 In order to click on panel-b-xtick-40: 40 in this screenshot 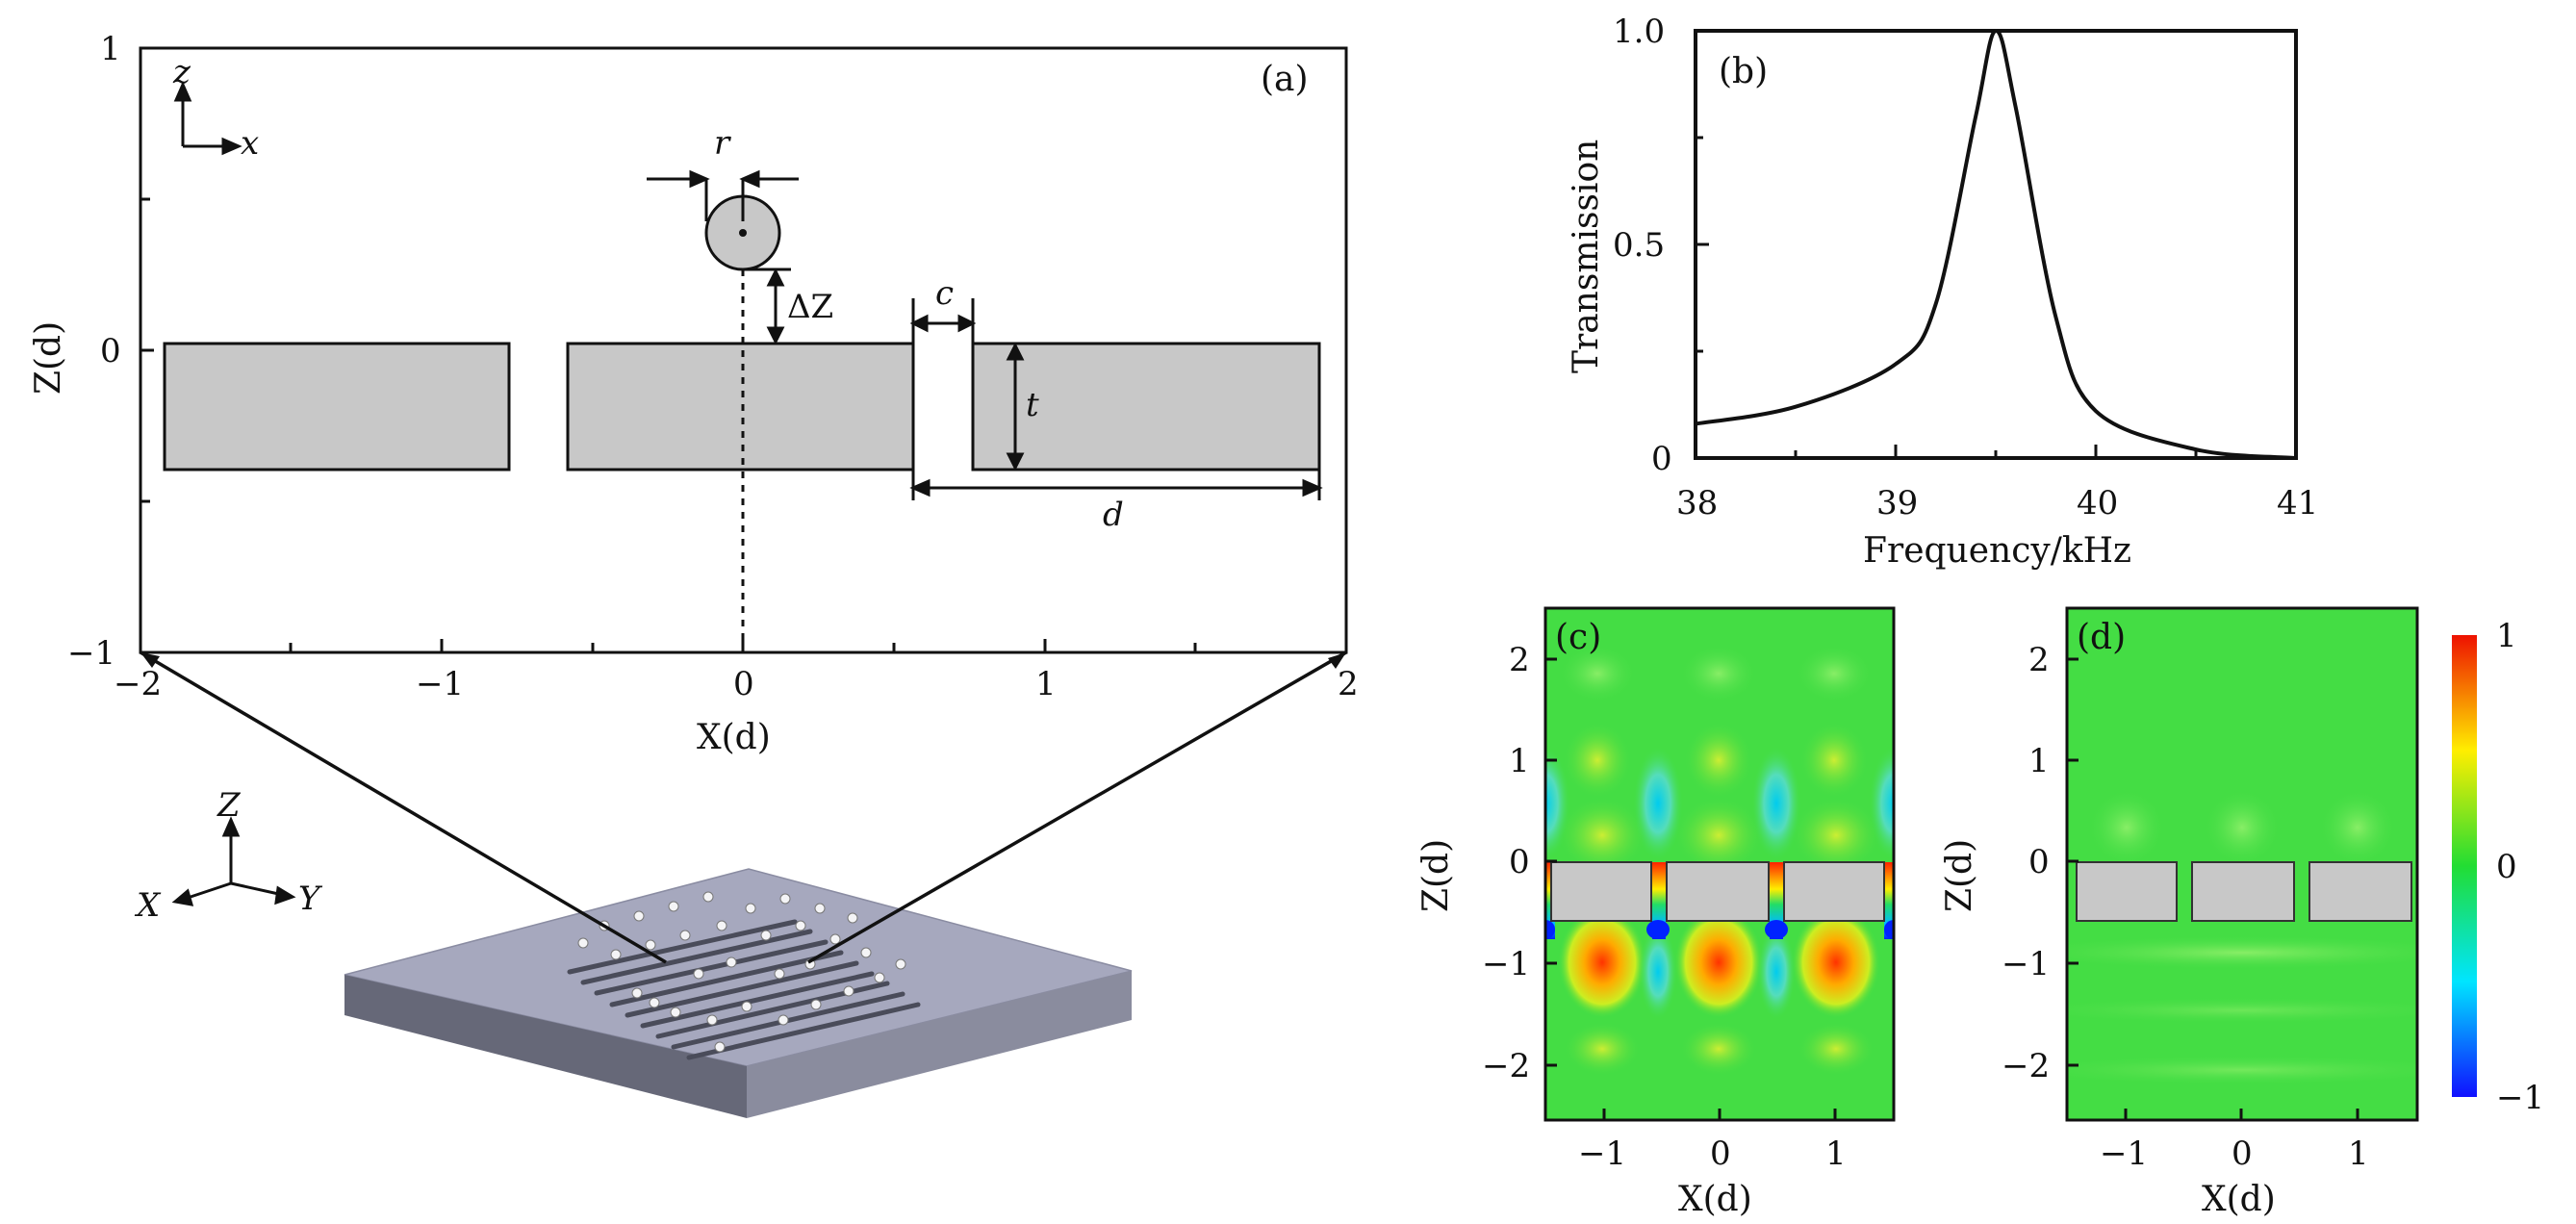, I will do `click(2097, 503)`.